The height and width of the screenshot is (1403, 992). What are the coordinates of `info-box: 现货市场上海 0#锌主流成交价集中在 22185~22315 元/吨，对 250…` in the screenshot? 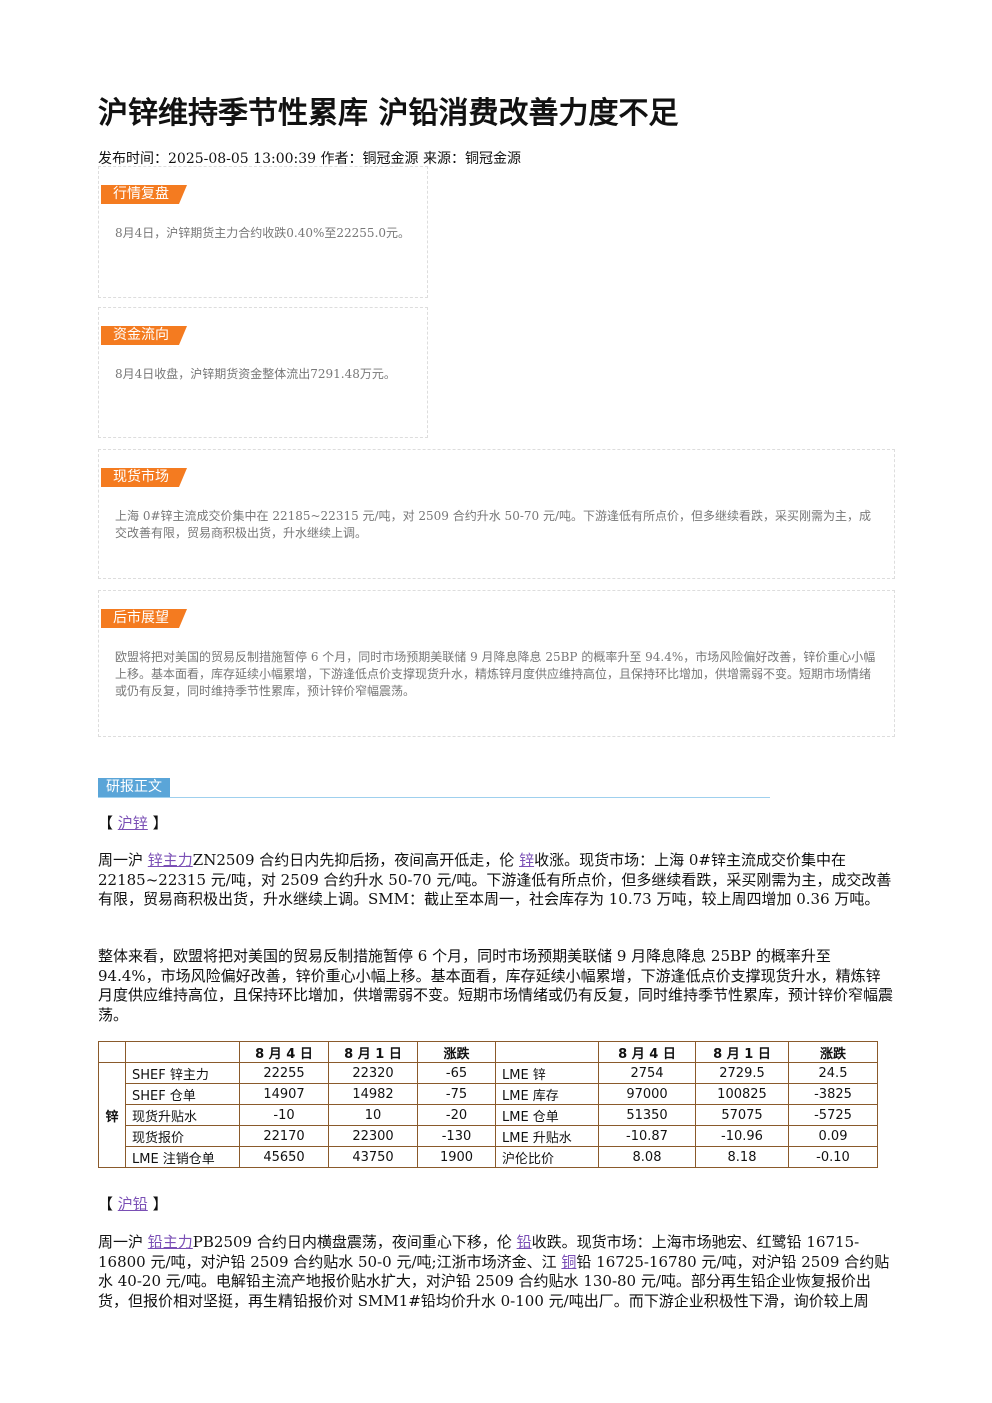 It's located at (496, 514).